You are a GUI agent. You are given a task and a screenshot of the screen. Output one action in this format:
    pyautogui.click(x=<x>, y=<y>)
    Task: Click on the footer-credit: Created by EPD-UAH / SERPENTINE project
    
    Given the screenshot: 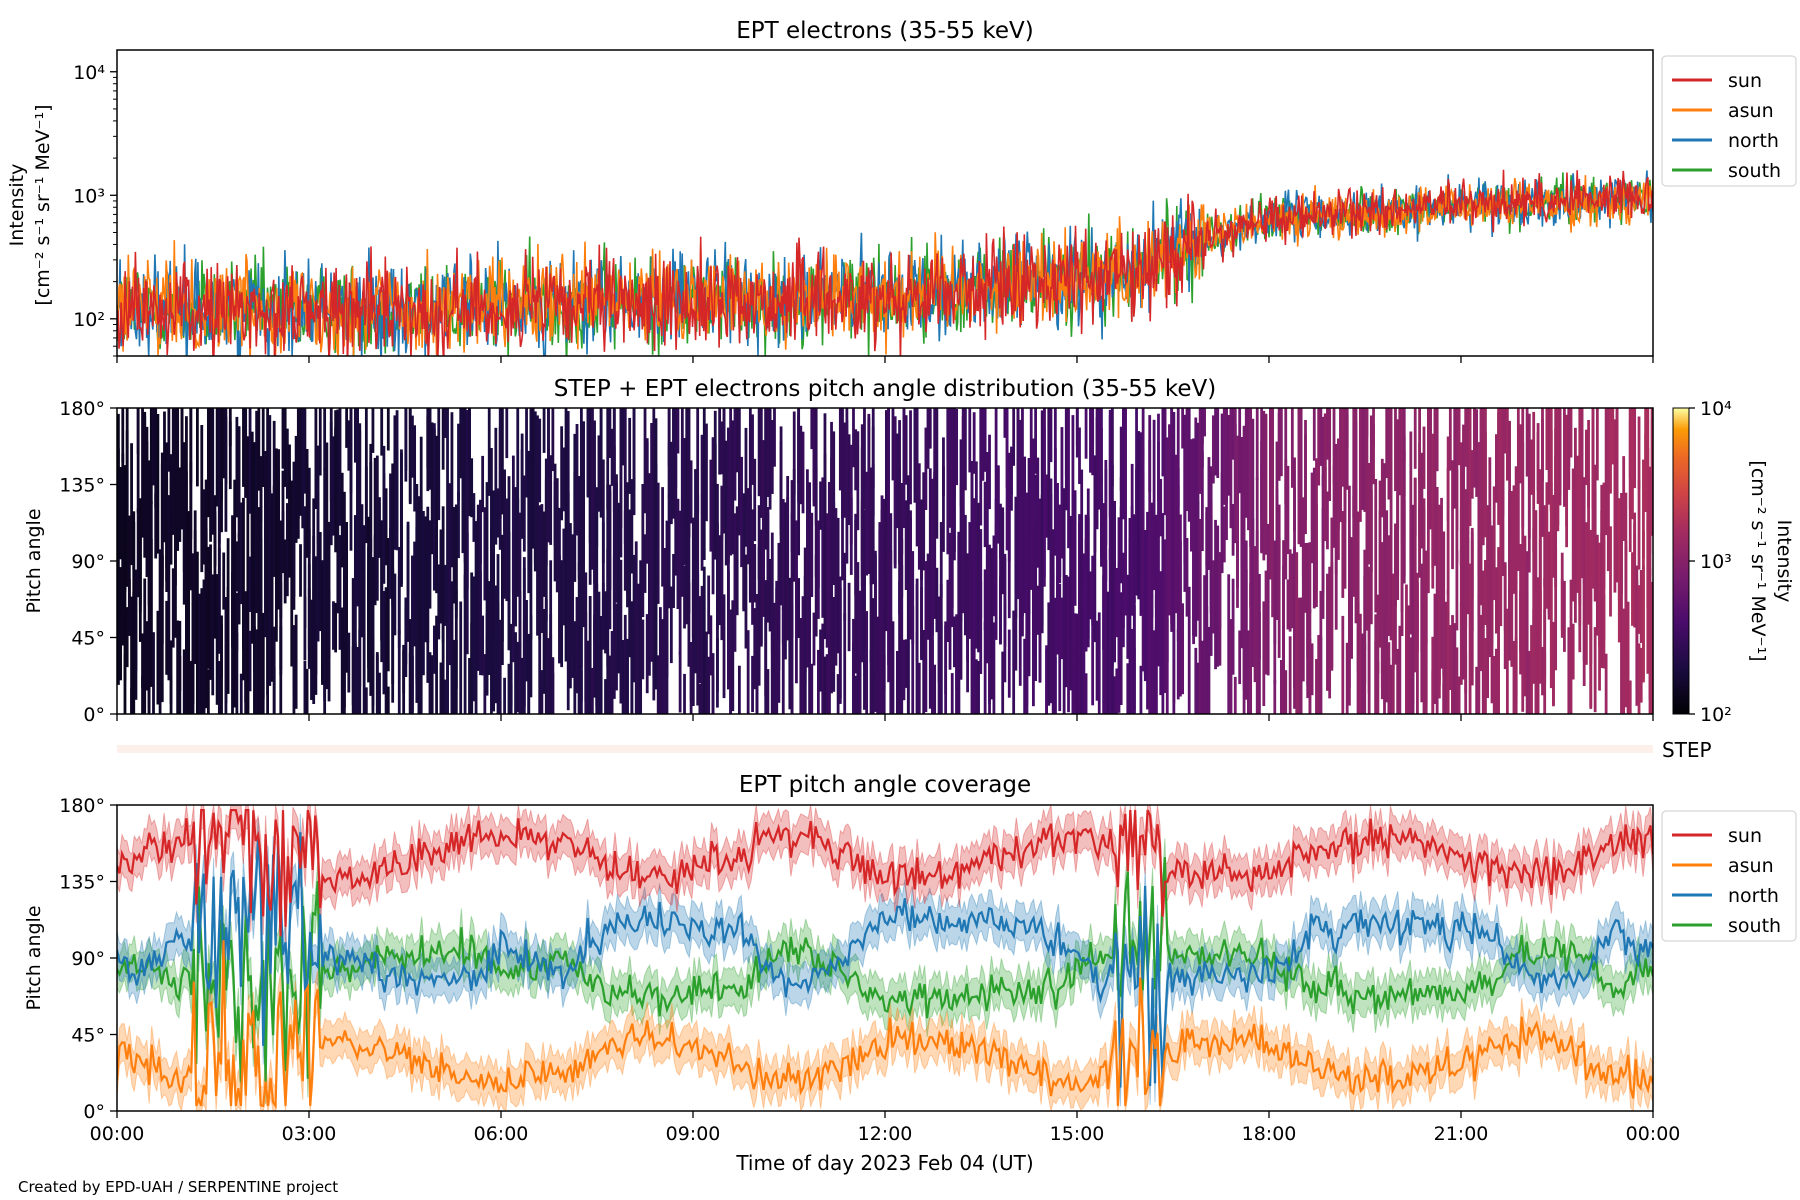 What is the action you would take?
    pyautogui.click(x=178, y=1187)
    